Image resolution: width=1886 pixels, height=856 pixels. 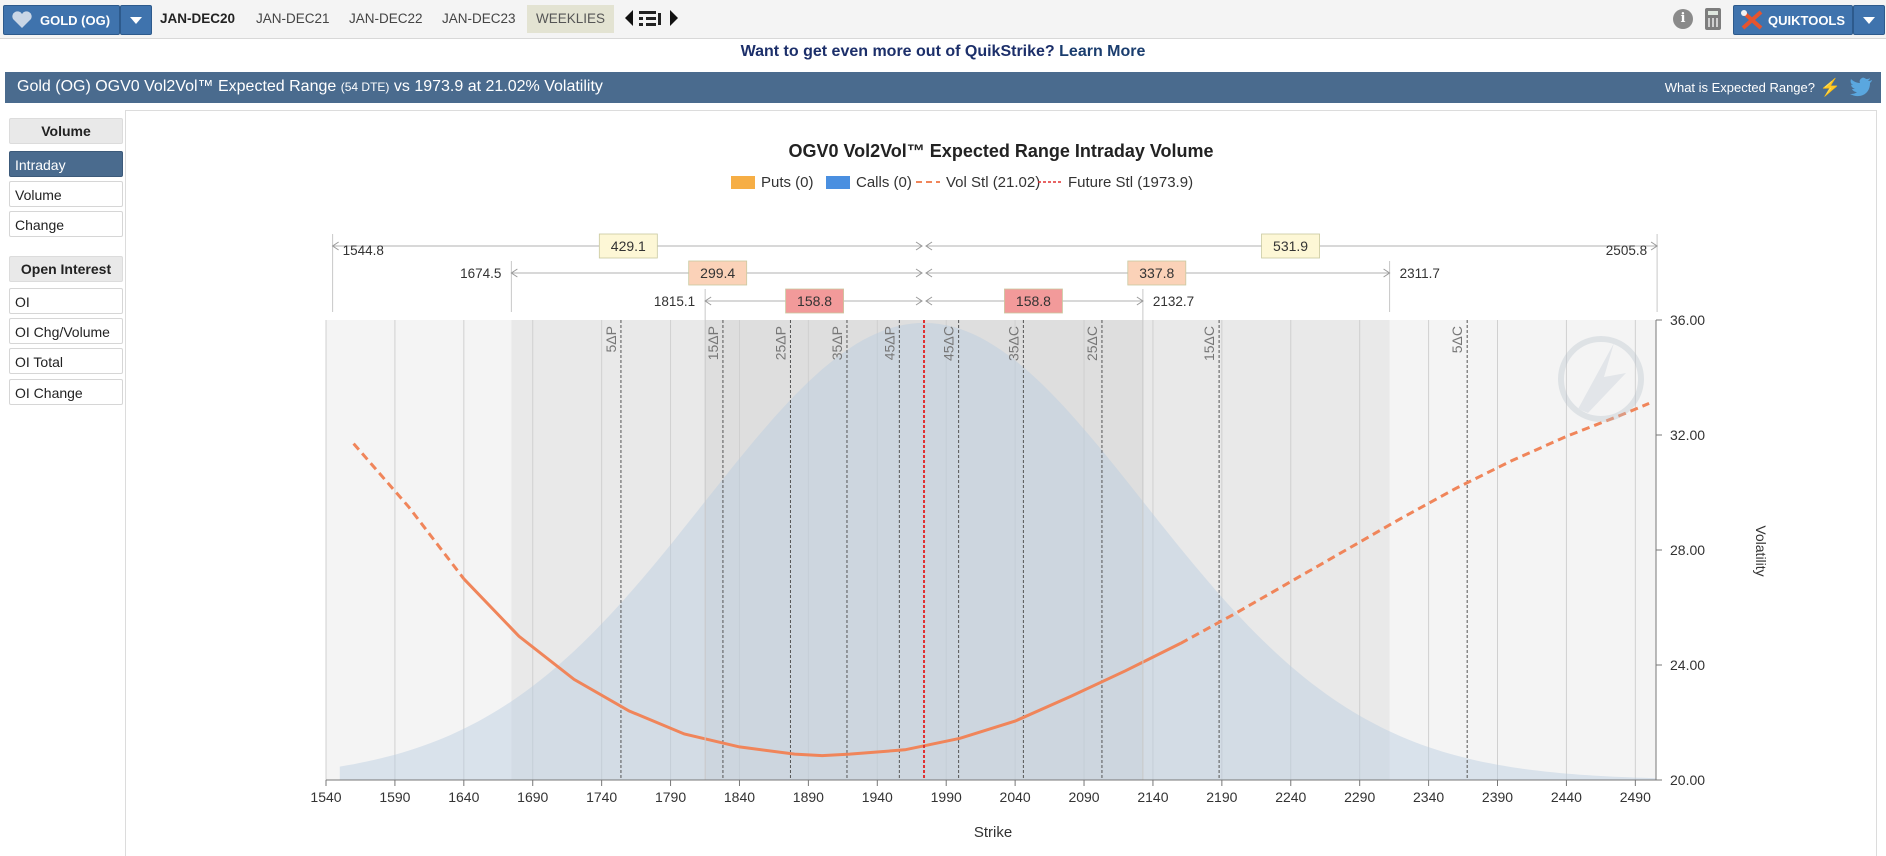 What do you see at coordinates (1687, 780) in the screenshot?
I see `y-tick-label: 20.00` at bounding box center [1687, 780].